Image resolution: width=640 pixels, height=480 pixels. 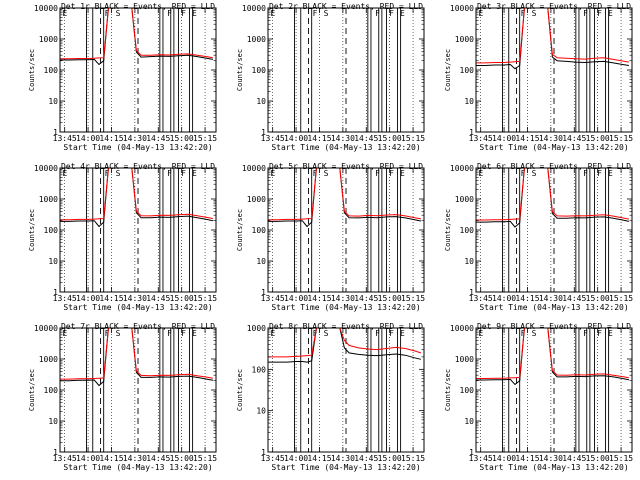 I want to click on chart-title: Det 8r BLACK = Events, RED = LLD, so click(x=346, y=326).